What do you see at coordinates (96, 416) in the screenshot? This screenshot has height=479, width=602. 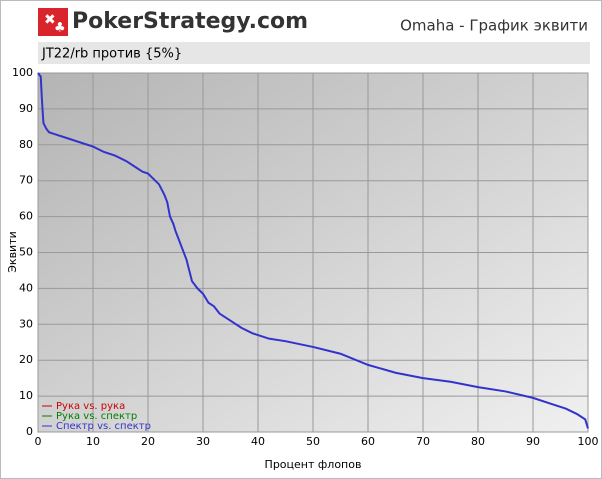 I see `legend-label: Рука vs. спектр` at bounding box center [96, 416].